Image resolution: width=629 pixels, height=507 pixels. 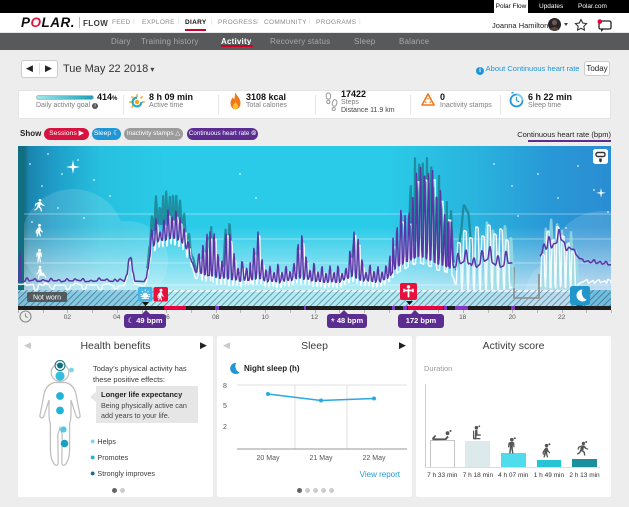 I want to click on svg-text: 20 May, so click(x=268, y=458).